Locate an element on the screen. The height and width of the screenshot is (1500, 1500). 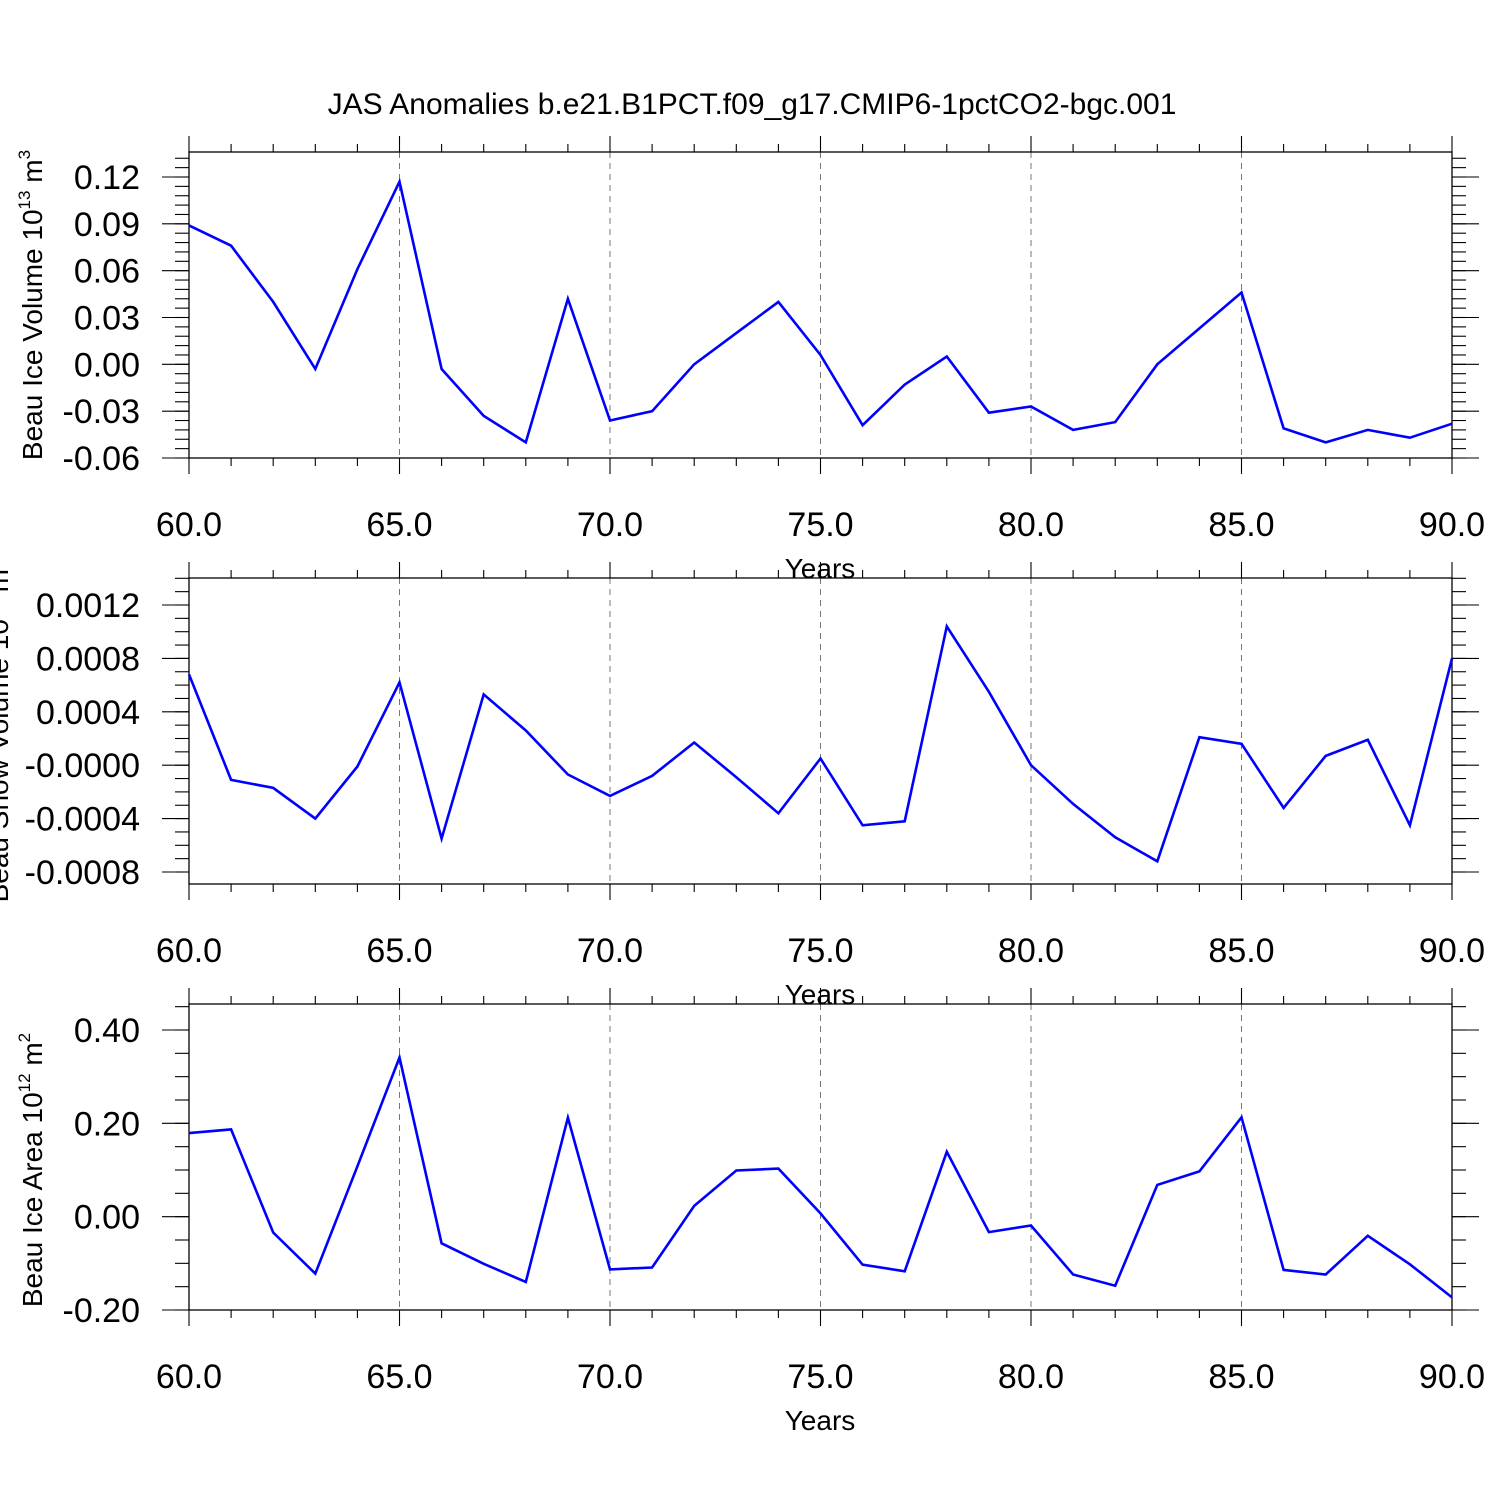
y-tick-label: 0.0012 is located at coordinates (88, 606).